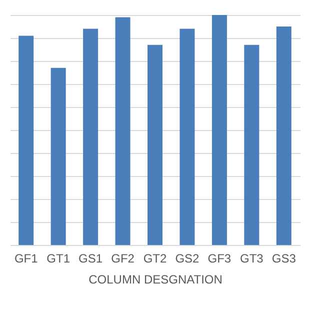  What do you see at coordinates (155, 279) in the screenshot?
I see `x-axis-title: COLUMN DESGNATION` at bounding box center [155, 279].